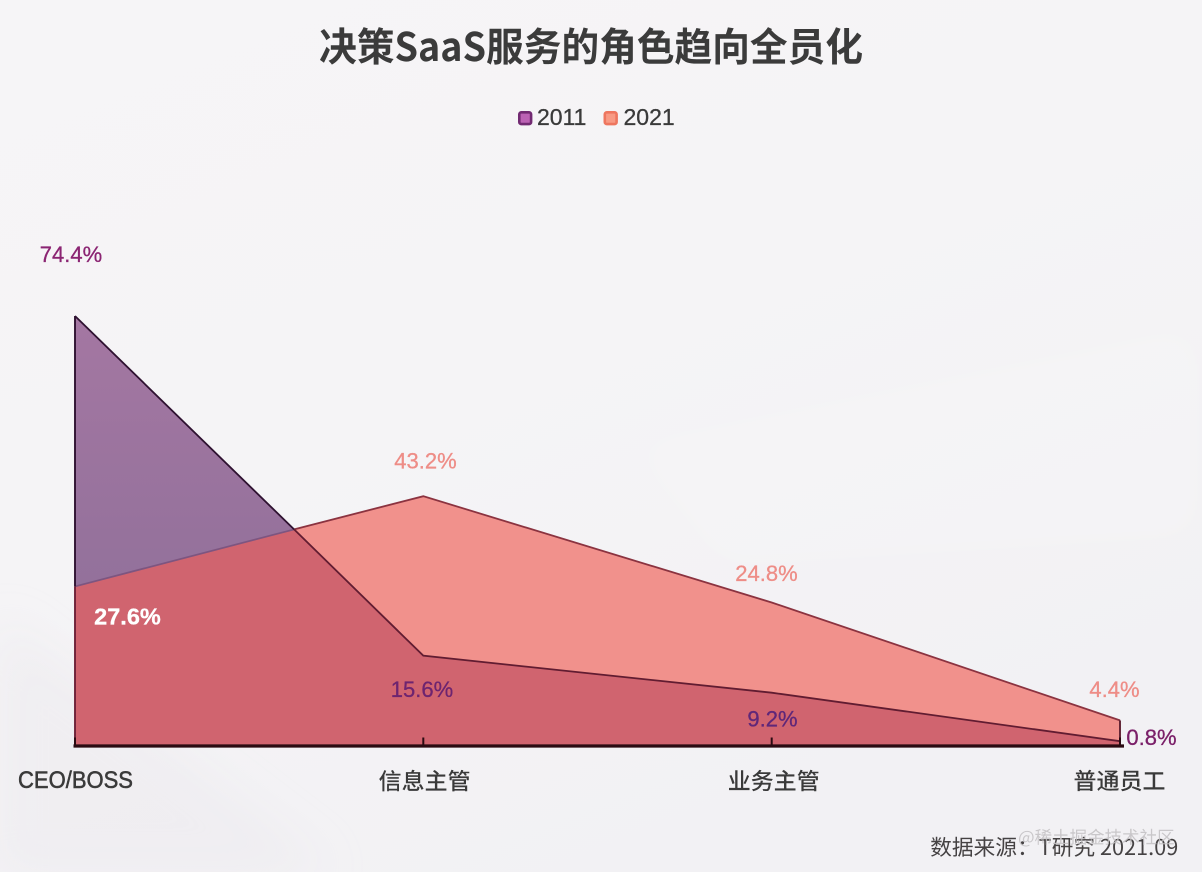 The width and height of the screenshot is (1202, 872). What do you see at coordinates (425, 461) in the screenshot?
I see `svg-text: 43.2%` at bounding box center [425, 461].